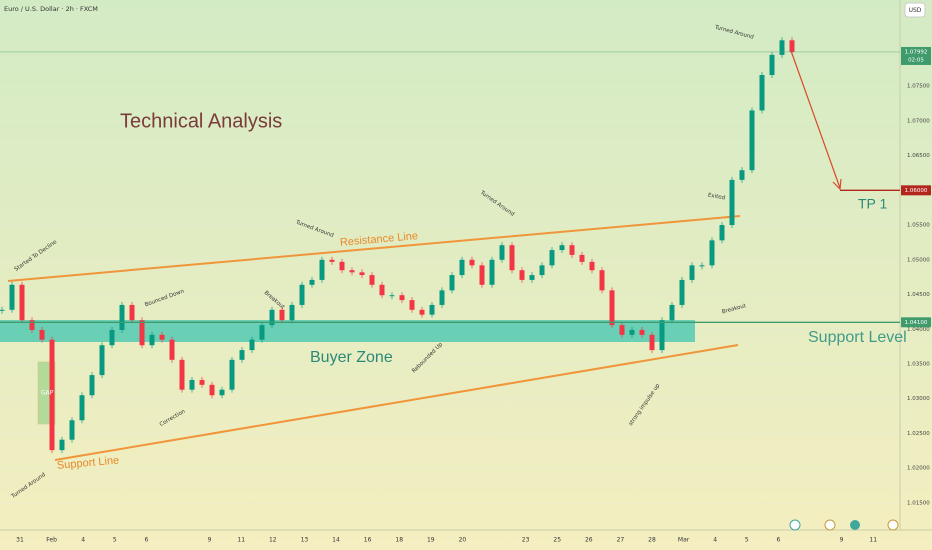  I want to click on x-tick-label: 31, so click(20, 540).